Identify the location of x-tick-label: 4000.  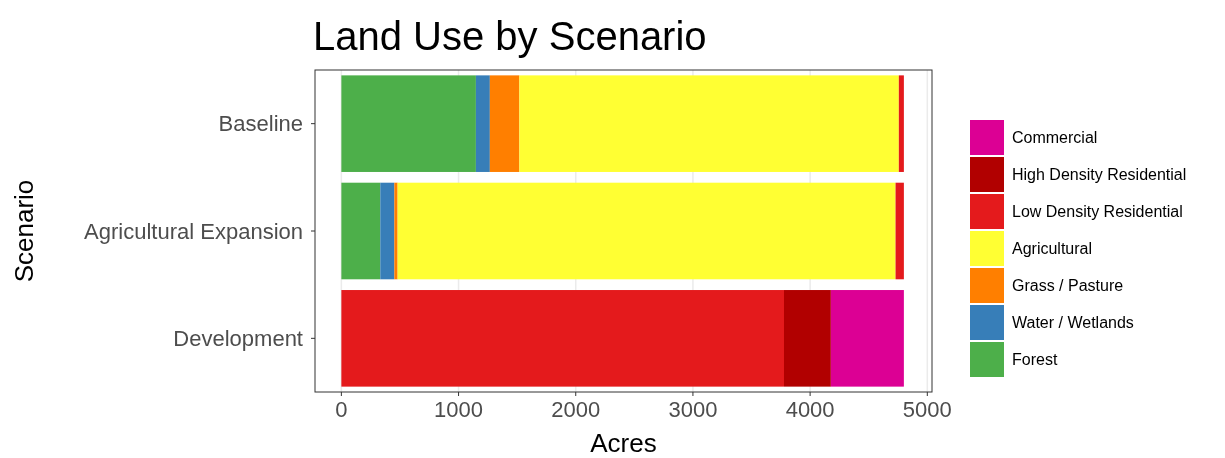
(810, 409).